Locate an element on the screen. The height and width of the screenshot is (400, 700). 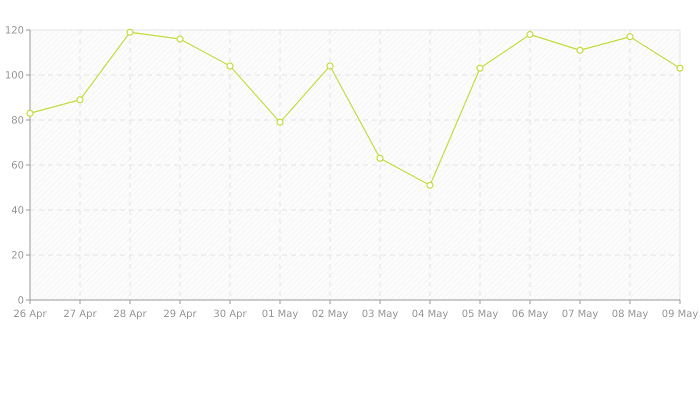
y-tick-label: 40 is located at coordinates (17, 211).